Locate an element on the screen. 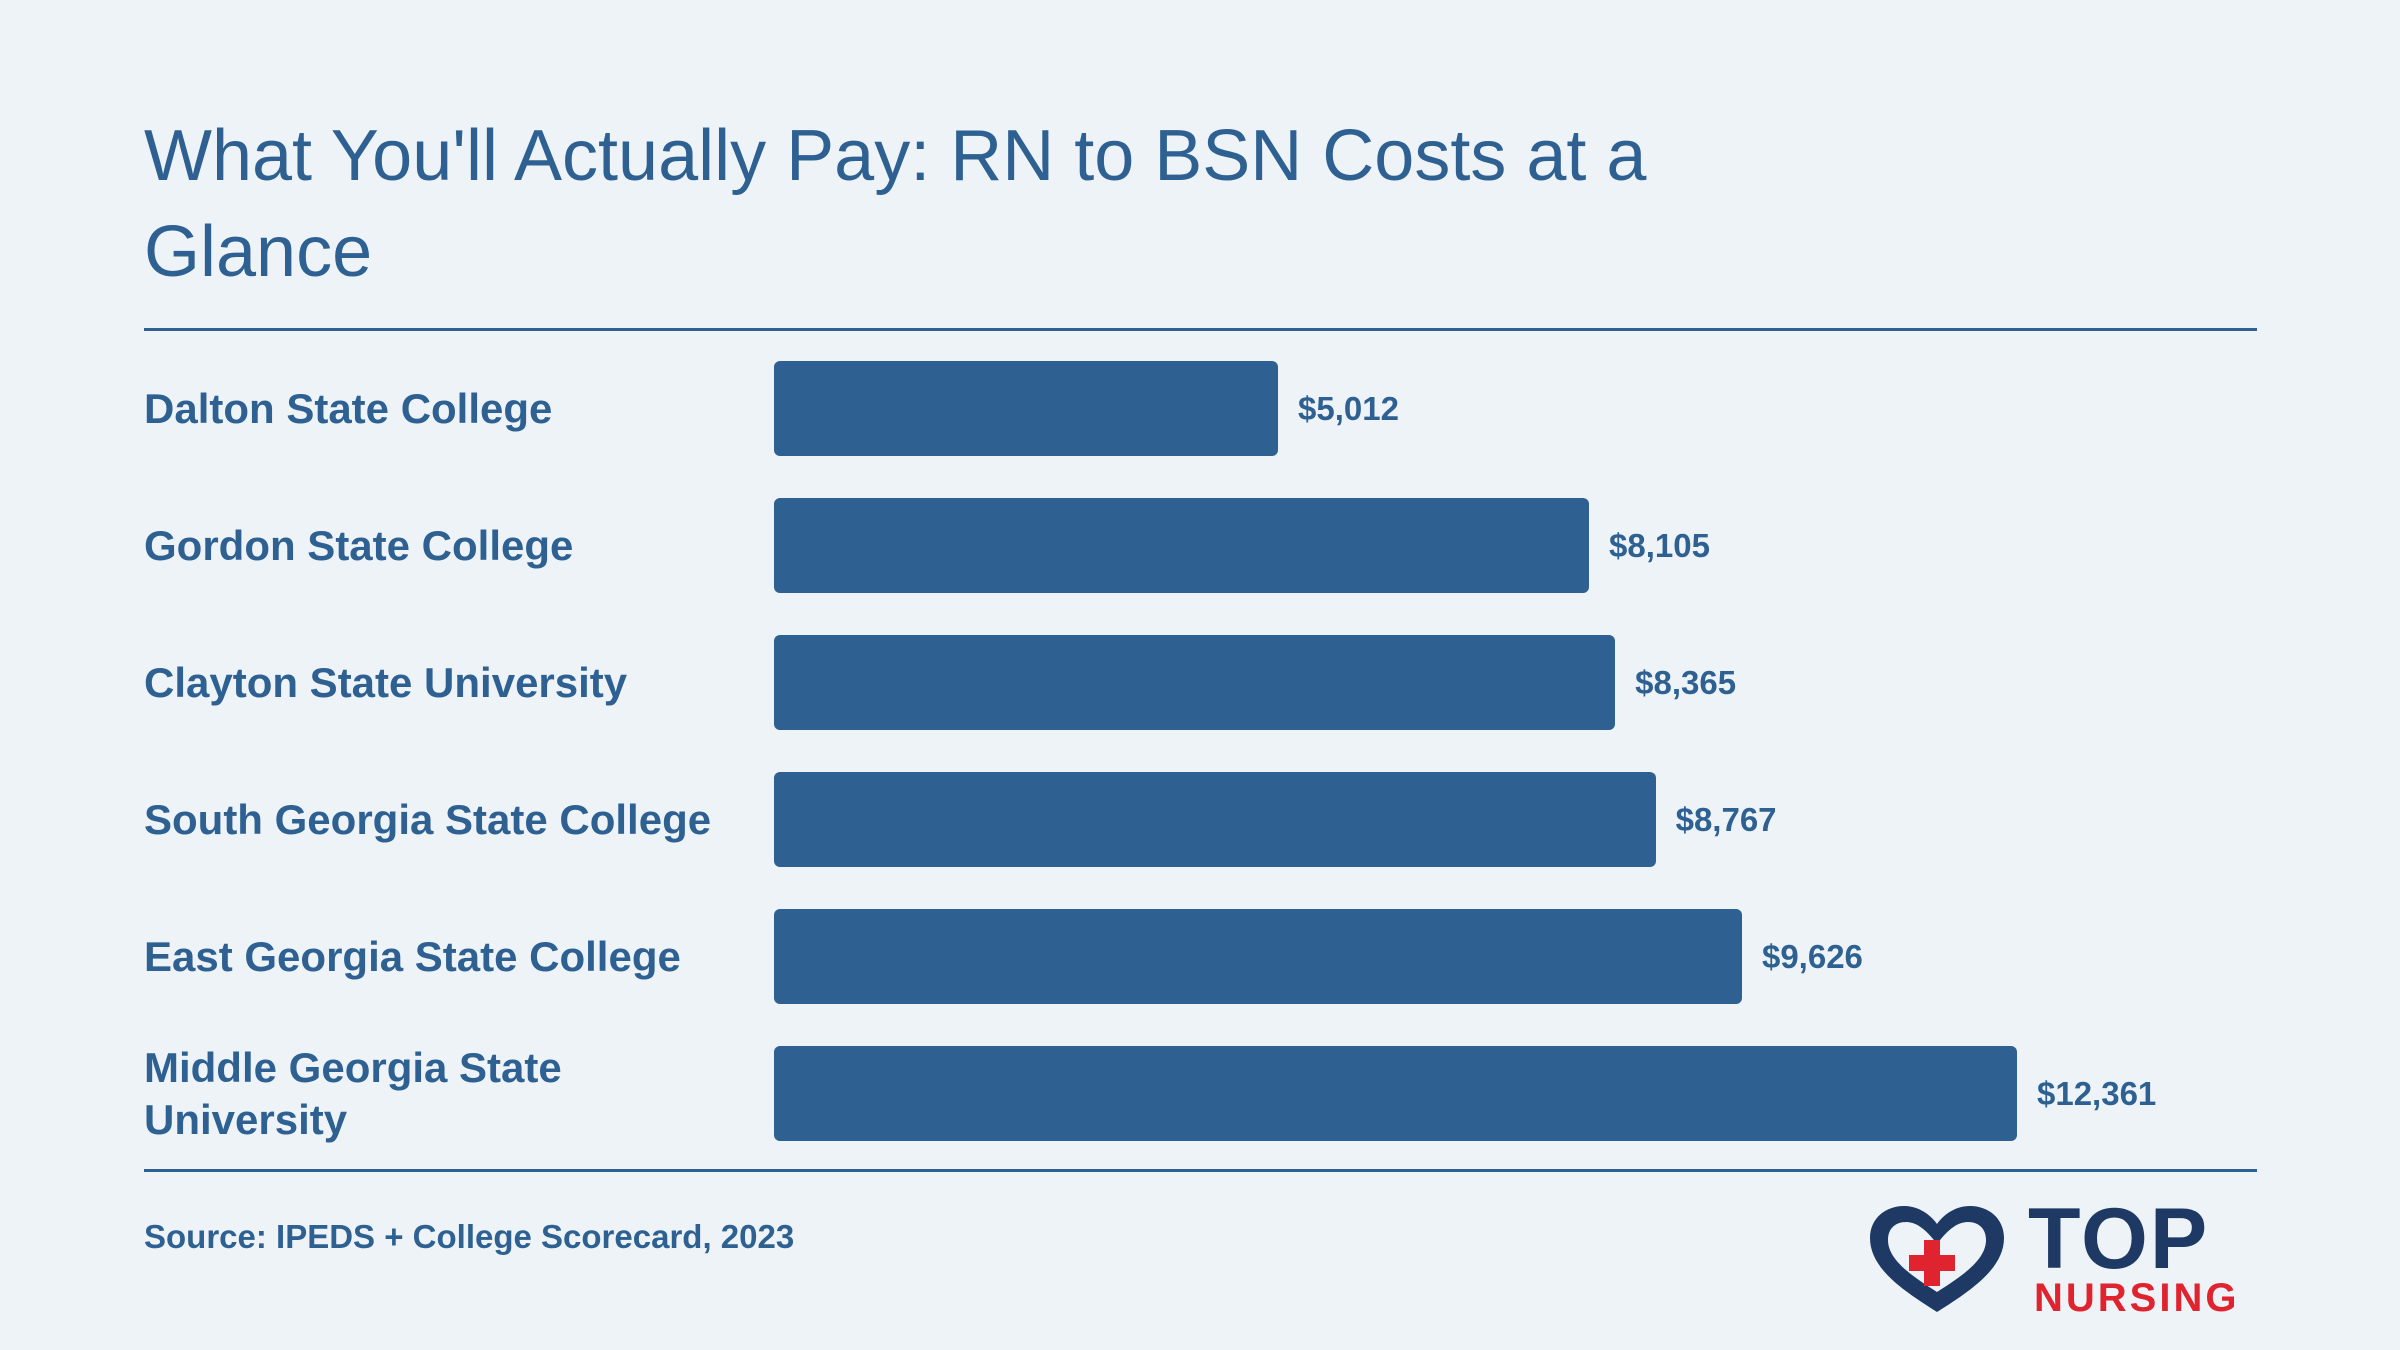 This screenshot has width=2400, height=1350. heart-cross-icon is located at coordinates (1937, 1259).